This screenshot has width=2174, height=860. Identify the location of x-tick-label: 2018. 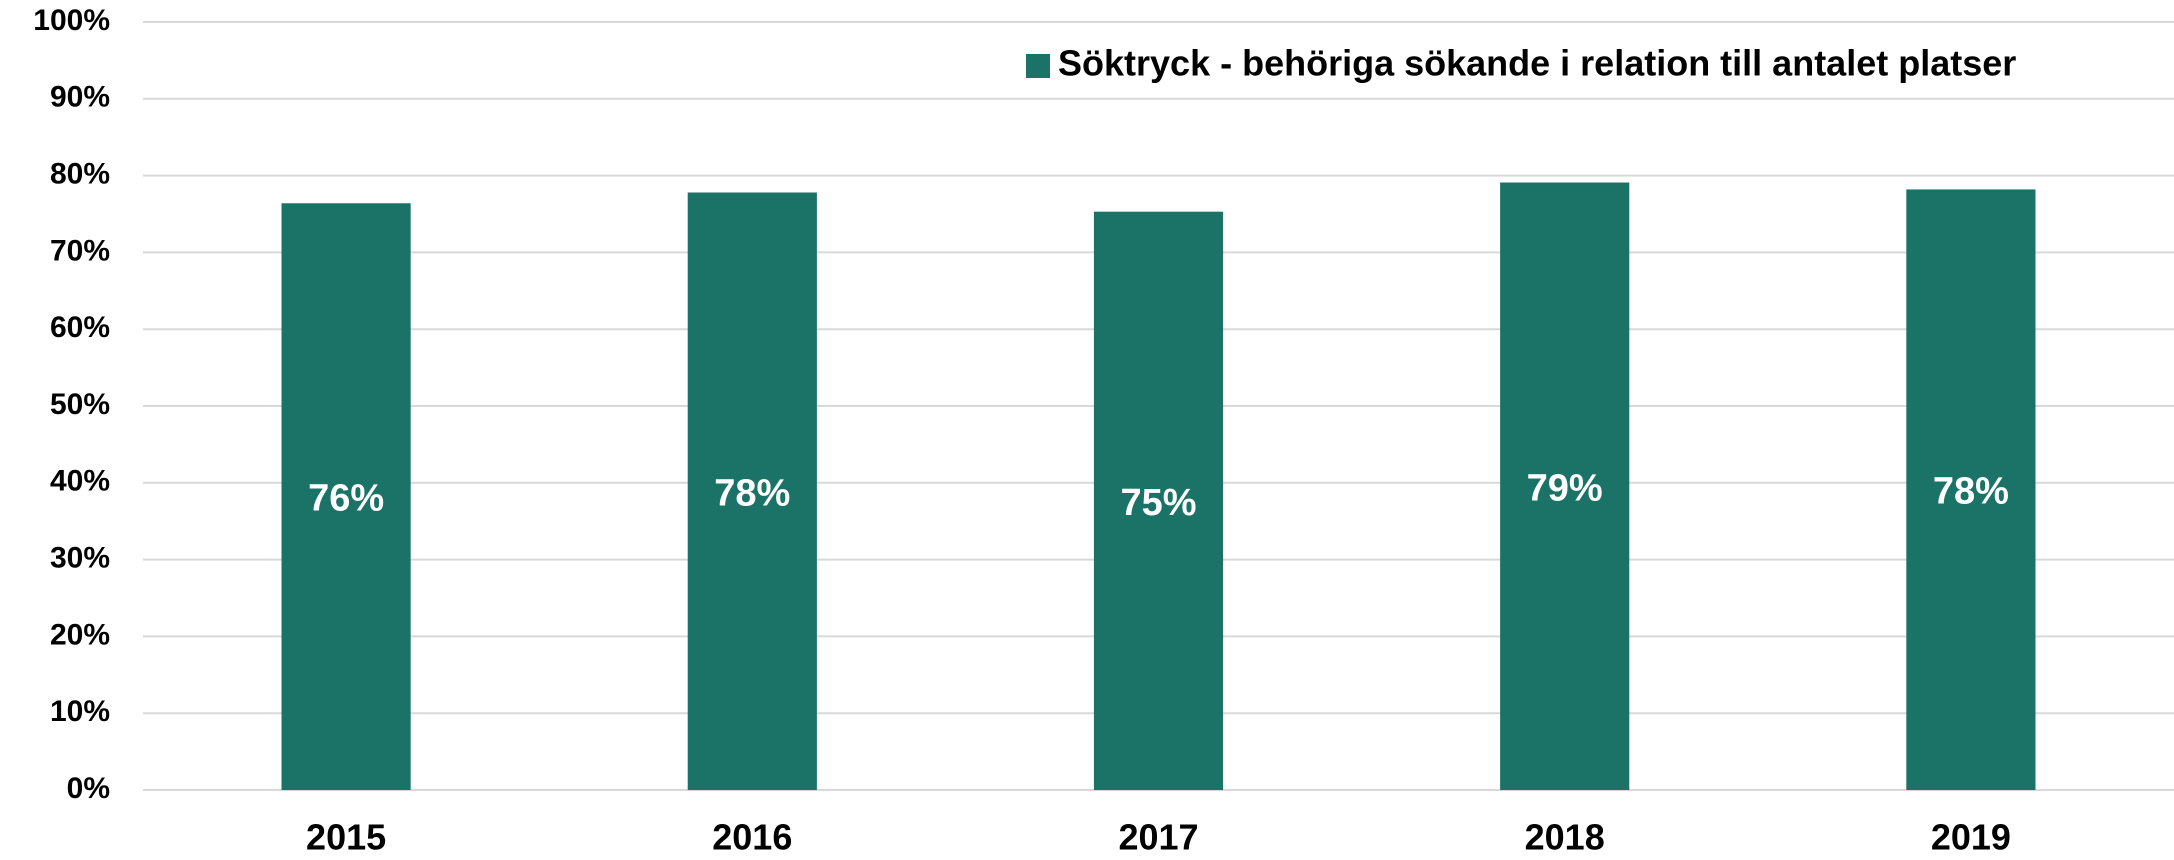
(1565, 837).